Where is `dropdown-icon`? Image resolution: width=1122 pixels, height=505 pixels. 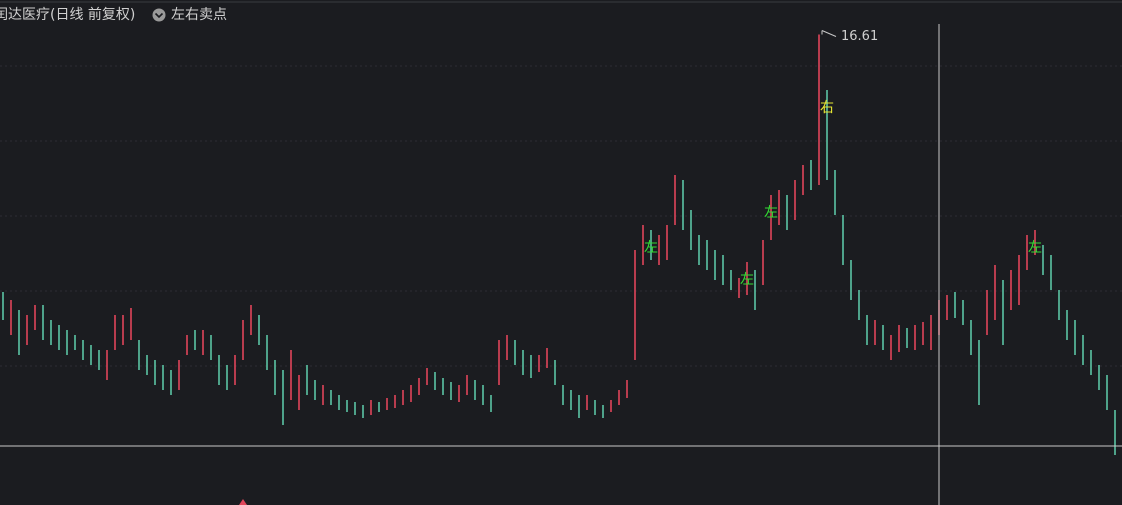
dropdown-icon is located at coordinates (159, 15).